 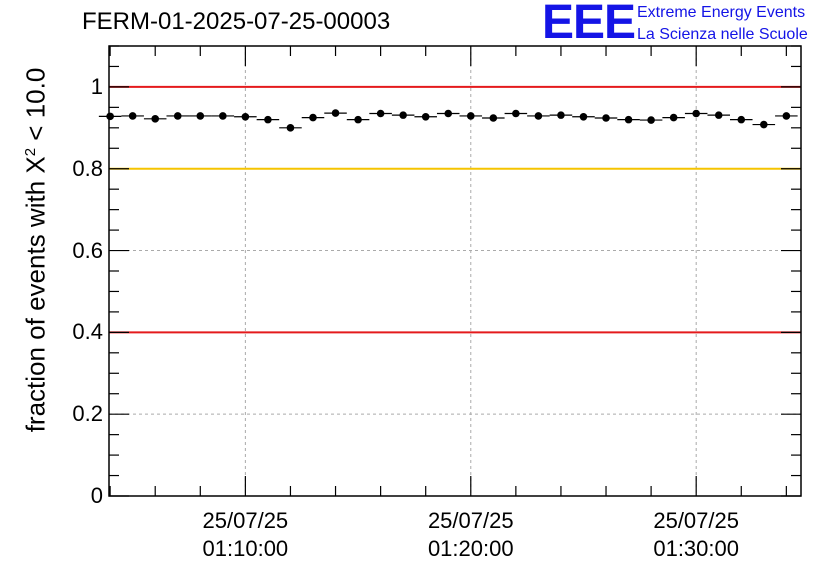 What do you see at coordinates (696, 535) in the screenshot?
I see `x-tick-label: 25/07/25 01:30:00` at bounding box center [696, 535].